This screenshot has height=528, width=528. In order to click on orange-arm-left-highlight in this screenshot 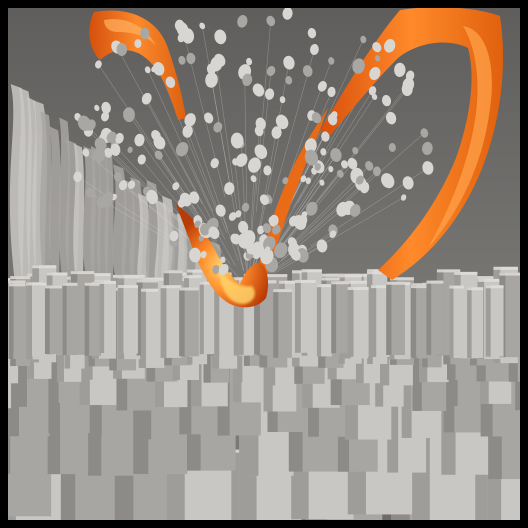, I will do `click(130, 32)`.